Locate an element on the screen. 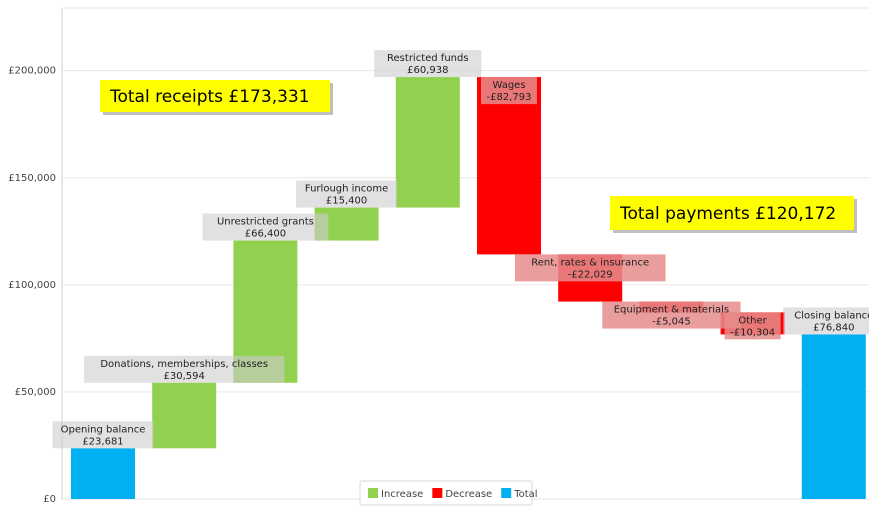 The image size is (869, 509). annotation: Total payments £120,172 is located at coordinates (727, 214).